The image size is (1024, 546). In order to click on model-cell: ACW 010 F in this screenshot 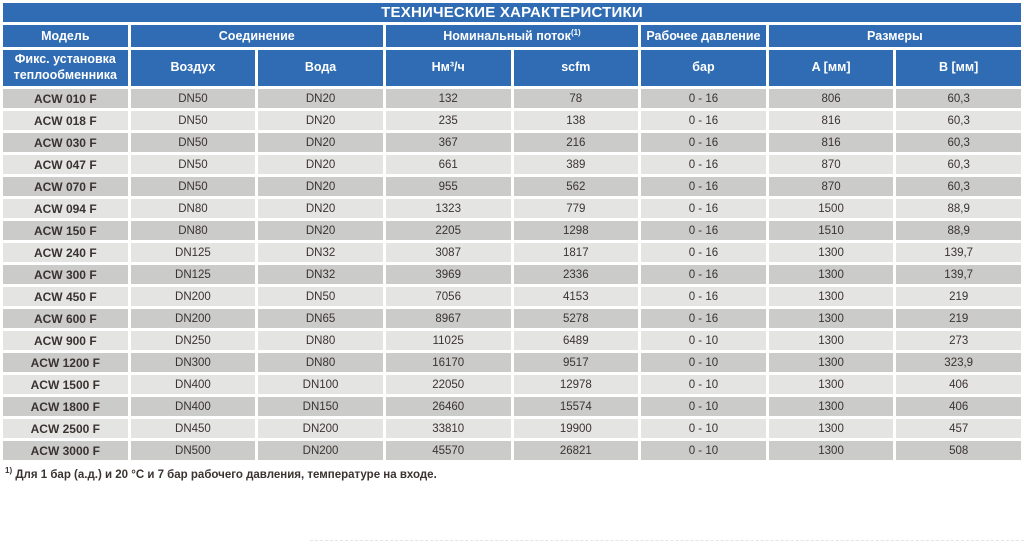, I will do `click(65, 98)`.